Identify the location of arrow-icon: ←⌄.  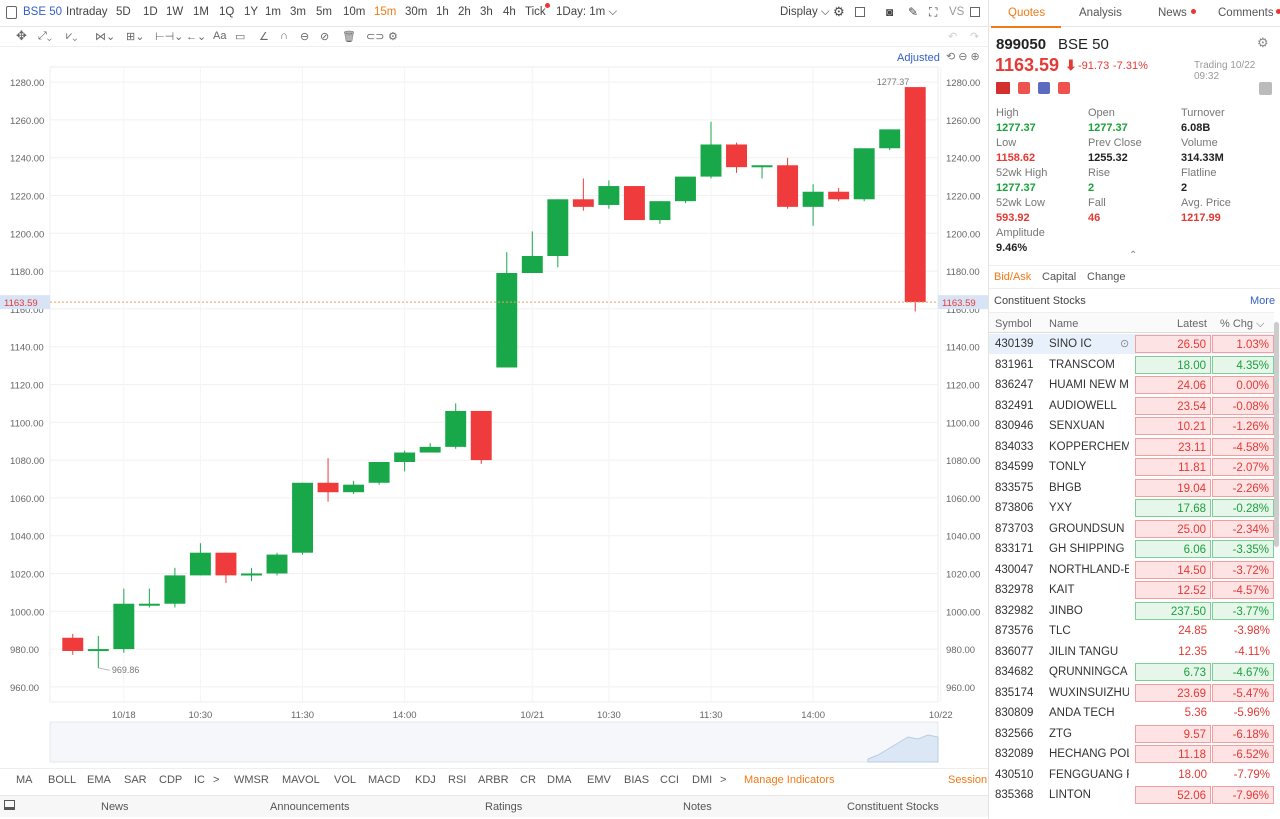
(196, 37).